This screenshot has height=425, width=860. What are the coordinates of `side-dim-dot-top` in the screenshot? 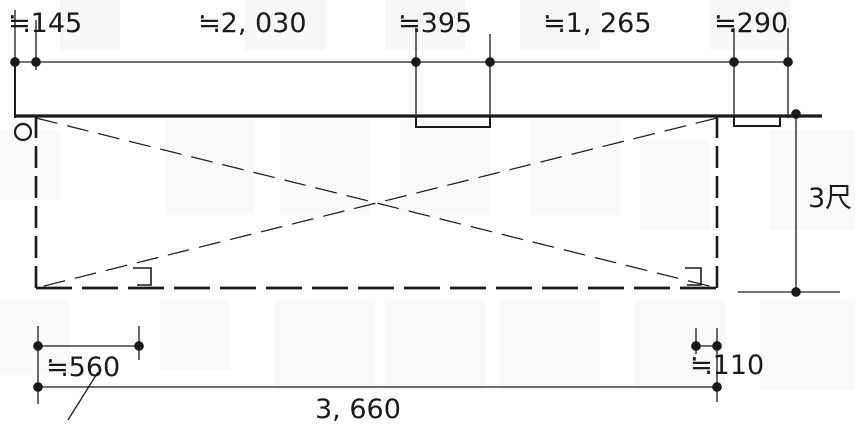 It's located at (796, 114).